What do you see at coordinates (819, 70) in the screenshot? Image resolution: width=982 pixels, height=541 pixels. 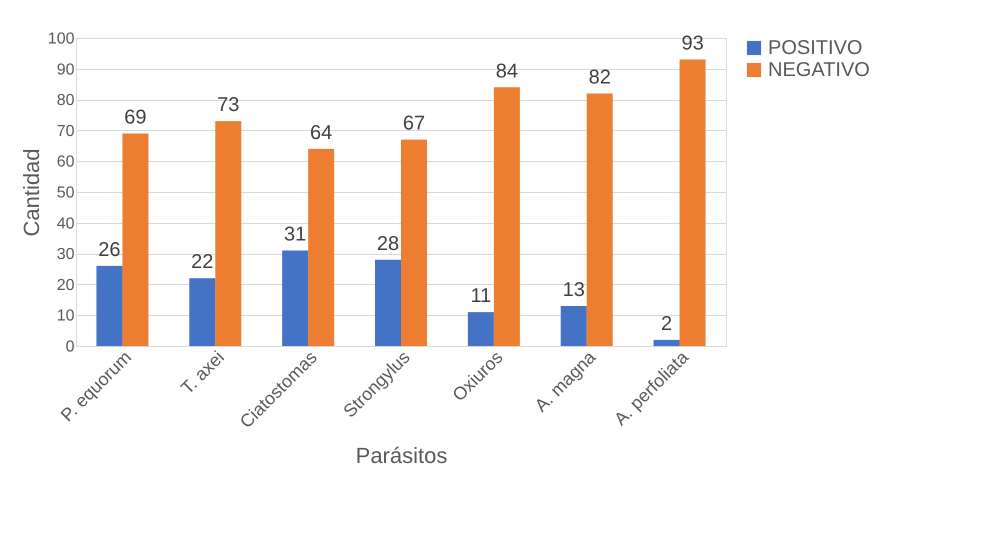 I see `legend-label: NEGATIVO` at bounding box center [819, 70].